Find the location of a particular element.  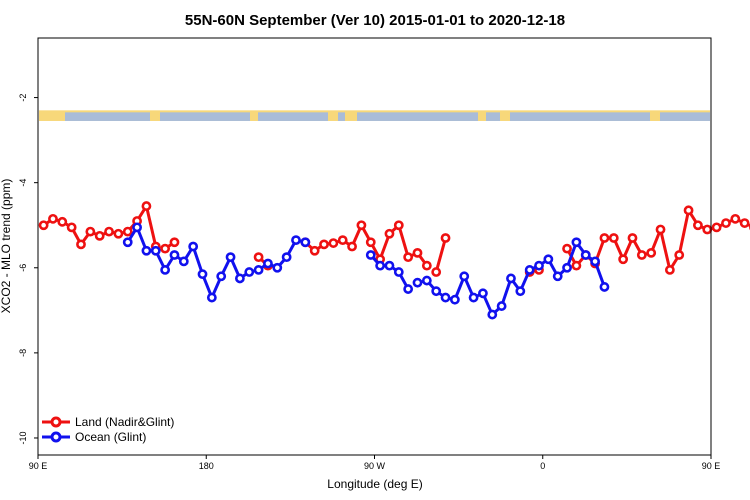

y-axis-label: XCO2 - MLO trend (ppm) is located at coordinates (6, 246).